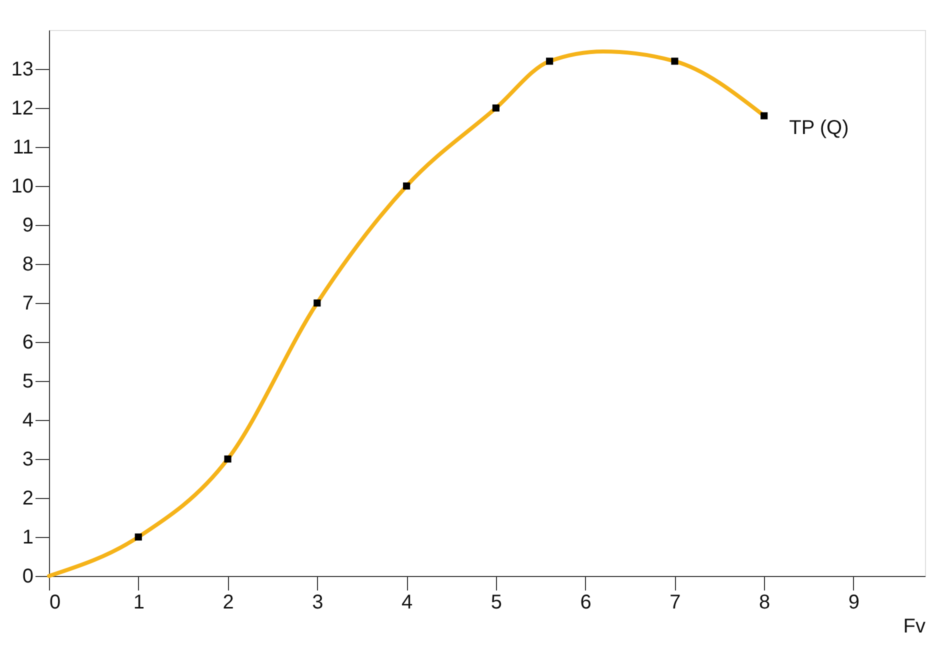  What do you see at coordinates (28, 303) in the screenshot?
I see `y-tick-label: 7` at bounding box center [28, 303].